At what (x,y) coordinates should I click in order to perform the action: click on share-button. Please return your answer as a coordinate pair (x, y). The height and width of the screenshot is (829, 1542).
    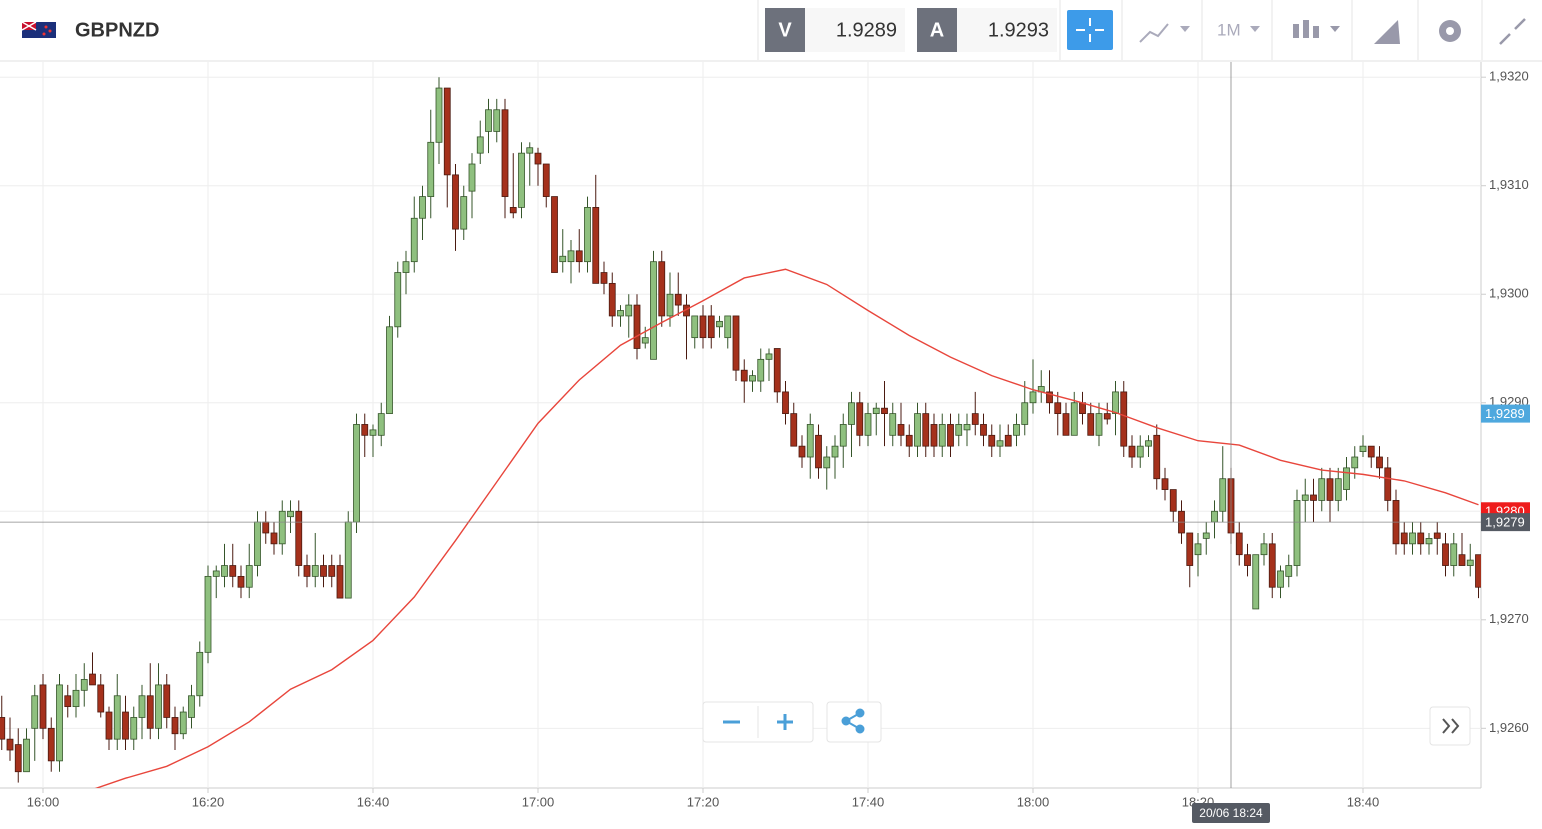
    Looking at the image, I should click on (854, 722).